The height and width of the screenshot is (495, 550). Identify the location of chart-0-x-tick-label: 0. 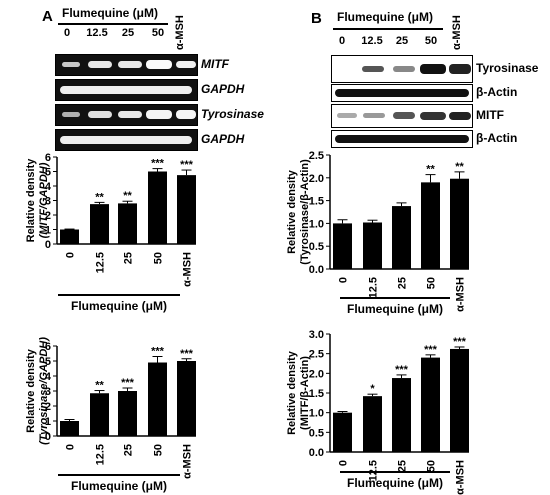
(71, 255).